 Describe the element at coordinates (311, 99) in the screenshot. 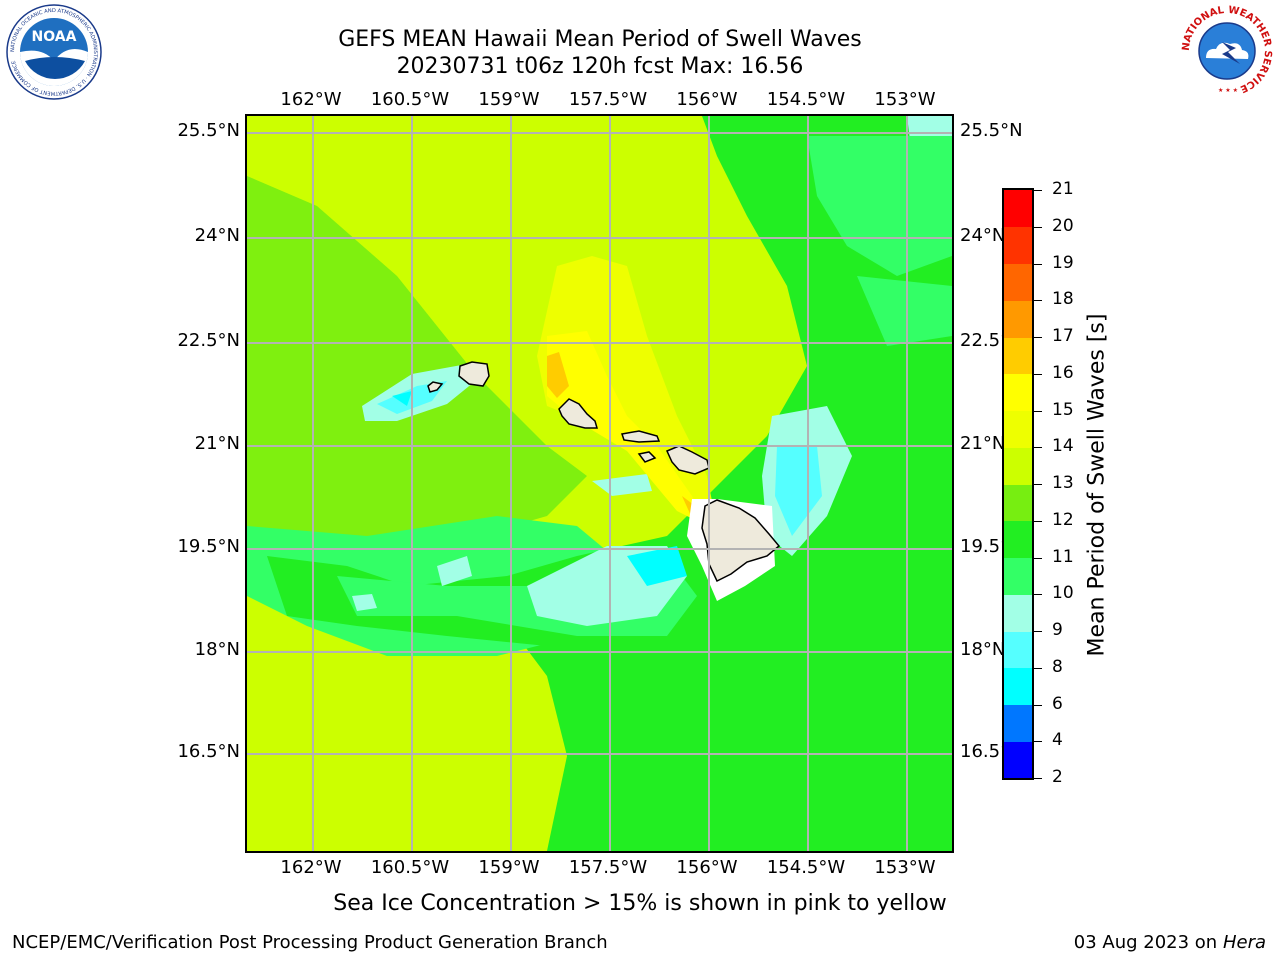

I see `lon-label-top: 162°W` at that location.